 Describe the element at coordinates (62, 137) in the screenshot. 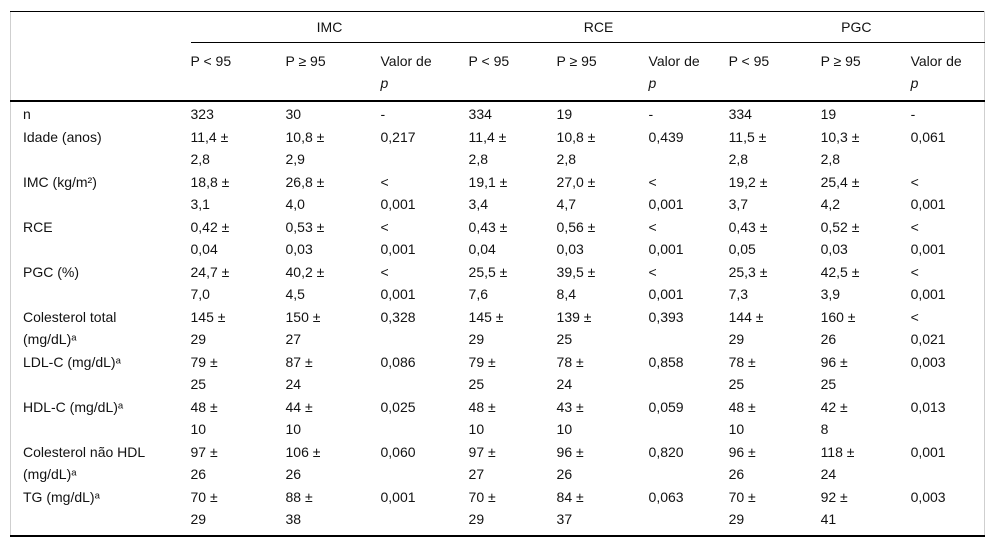

I see `row-label: Idade (anos)` at that location.